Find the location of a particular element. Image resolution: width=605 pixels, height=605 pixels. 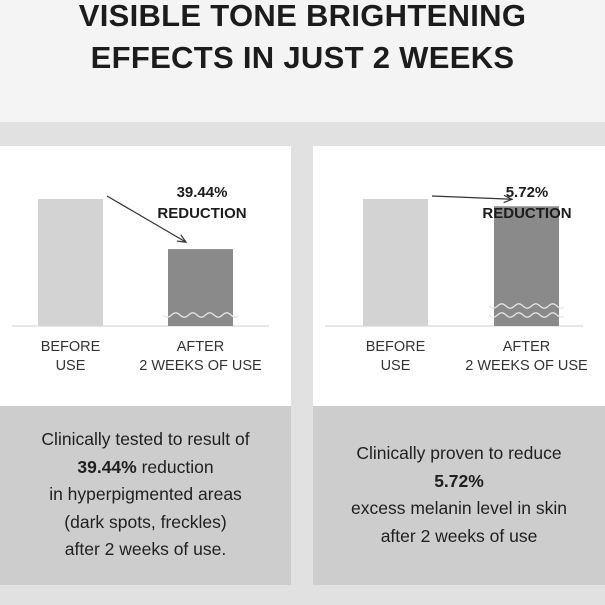

caption-left-line-2: 39.44% reduction is located at coordinates (145, 468).